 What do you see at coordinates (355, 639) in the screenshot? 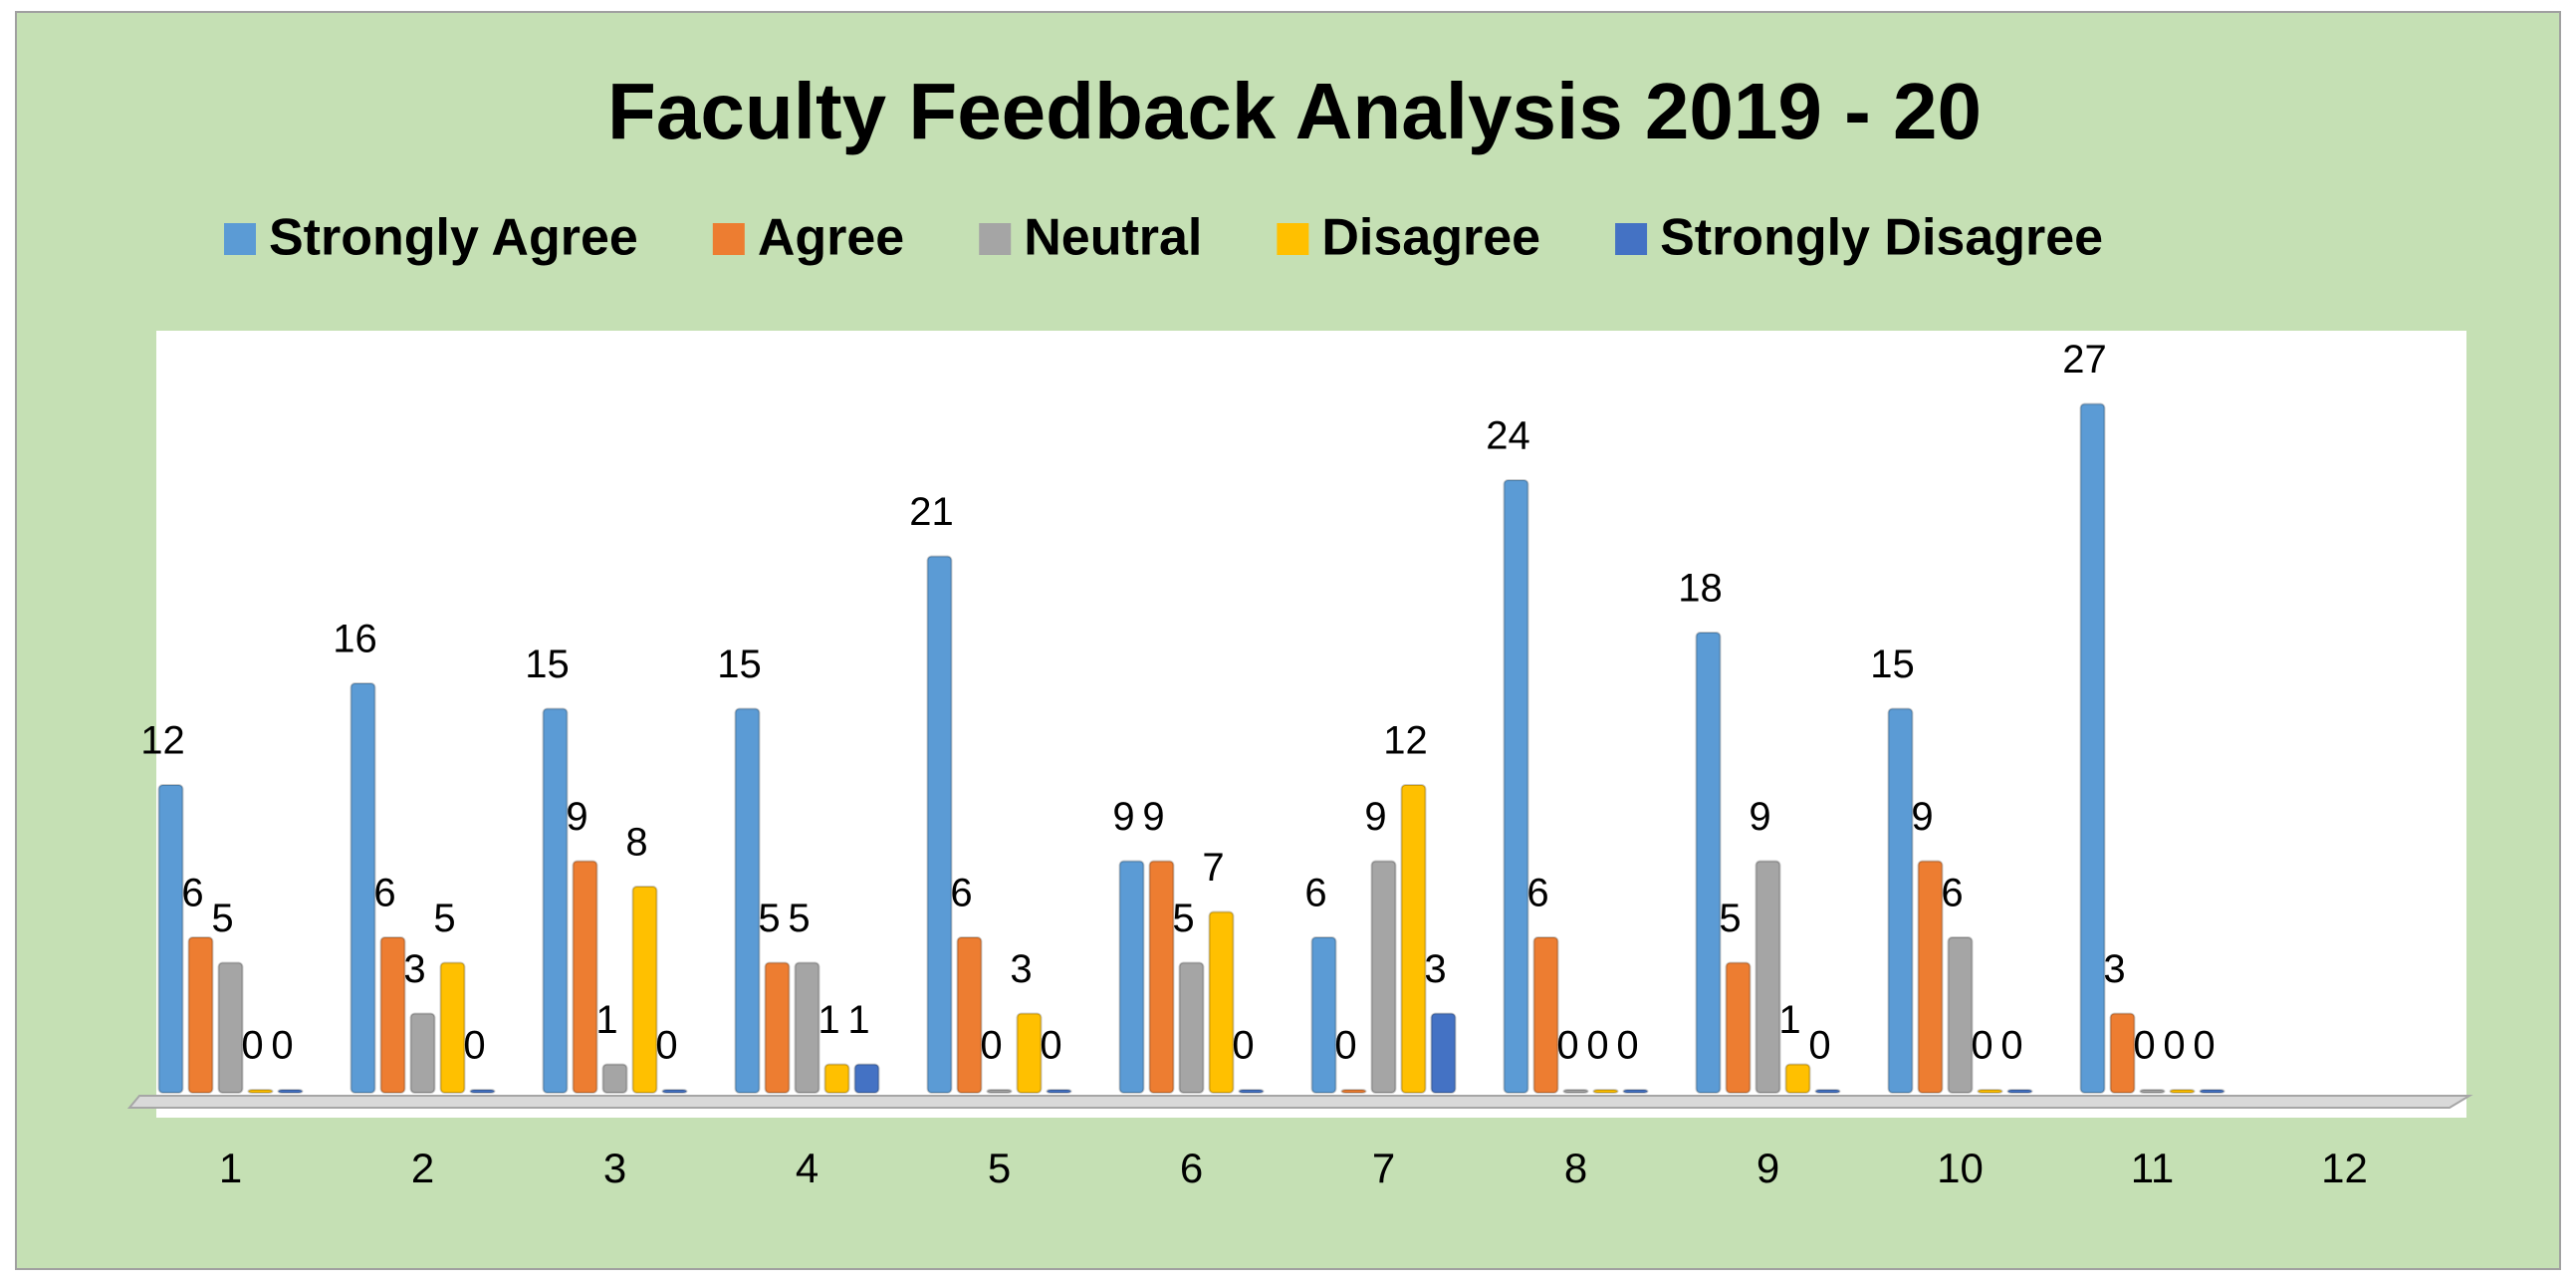
I see `data-label: 16` at bounding box center [355, 639].